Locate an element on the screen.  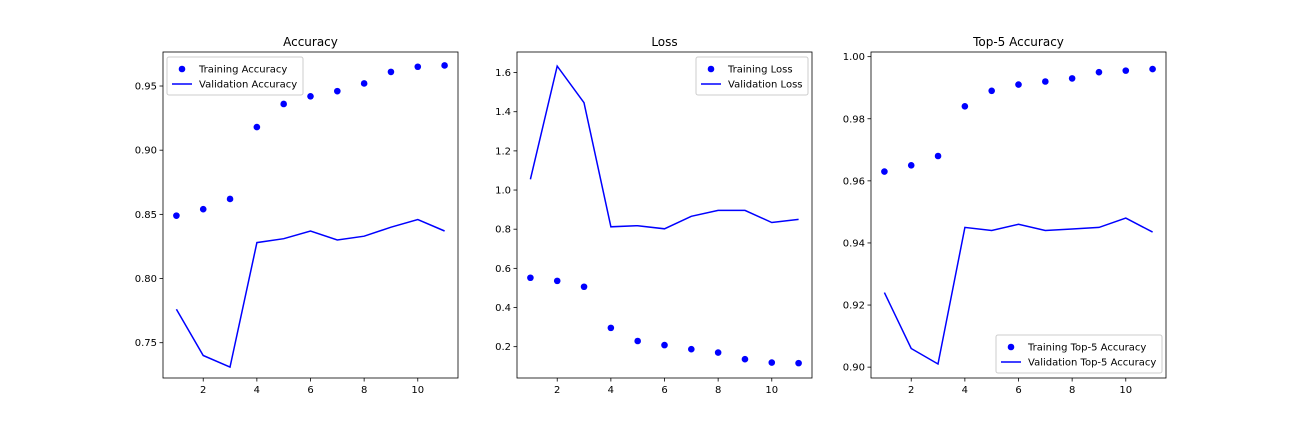
y-tick-label: 0.6 is located at coordinates (503, 269).